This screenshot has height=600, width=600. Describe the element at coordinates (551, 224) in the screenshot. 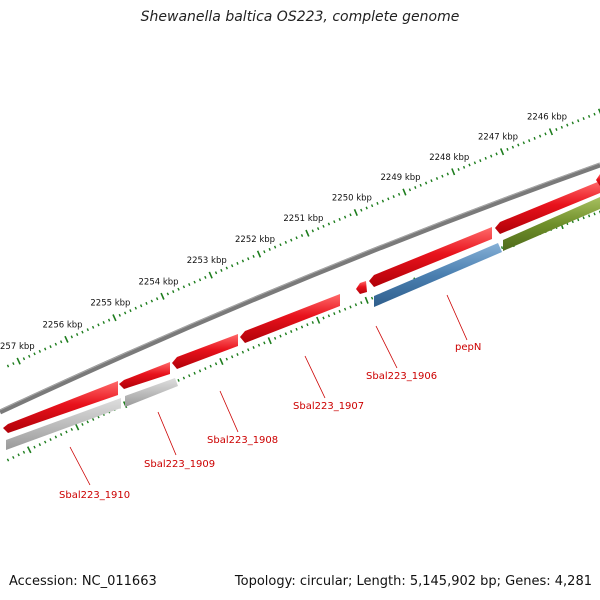

I see `other-feature` at that location.